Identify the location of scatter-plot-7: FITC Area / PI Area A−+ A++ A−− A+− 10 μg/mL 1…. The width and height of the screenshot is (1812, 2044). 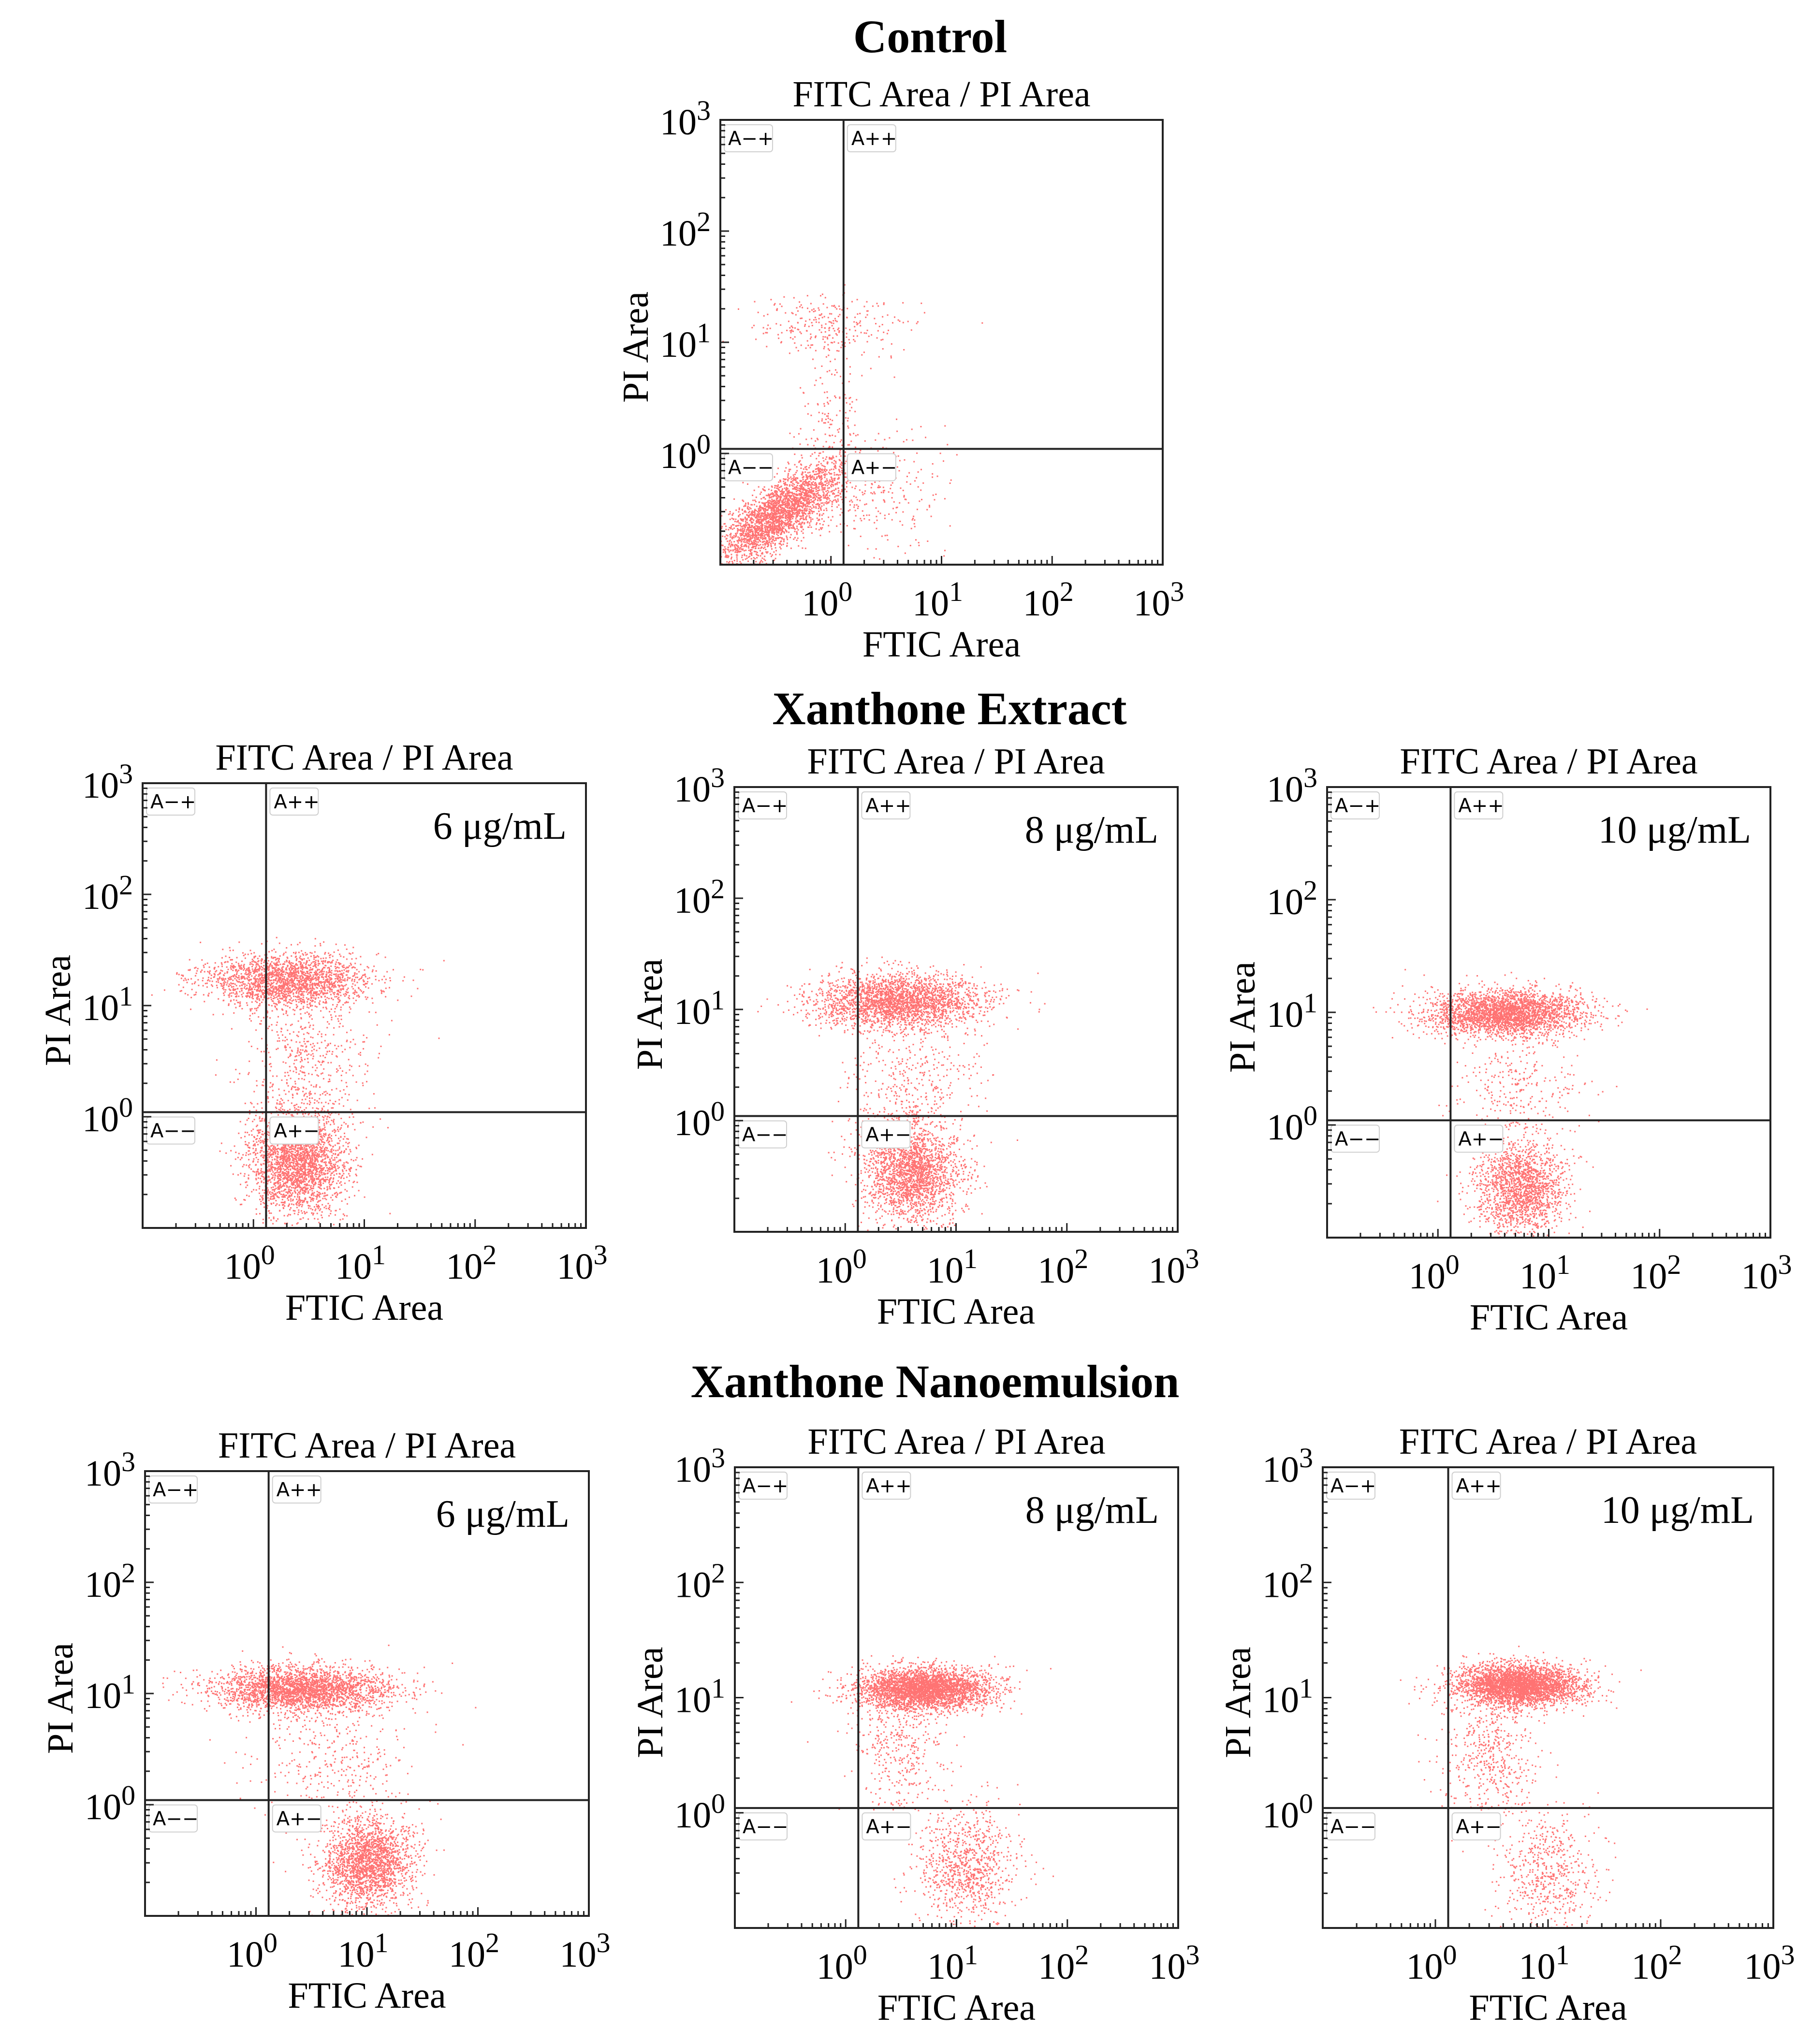
(1507, 1724).